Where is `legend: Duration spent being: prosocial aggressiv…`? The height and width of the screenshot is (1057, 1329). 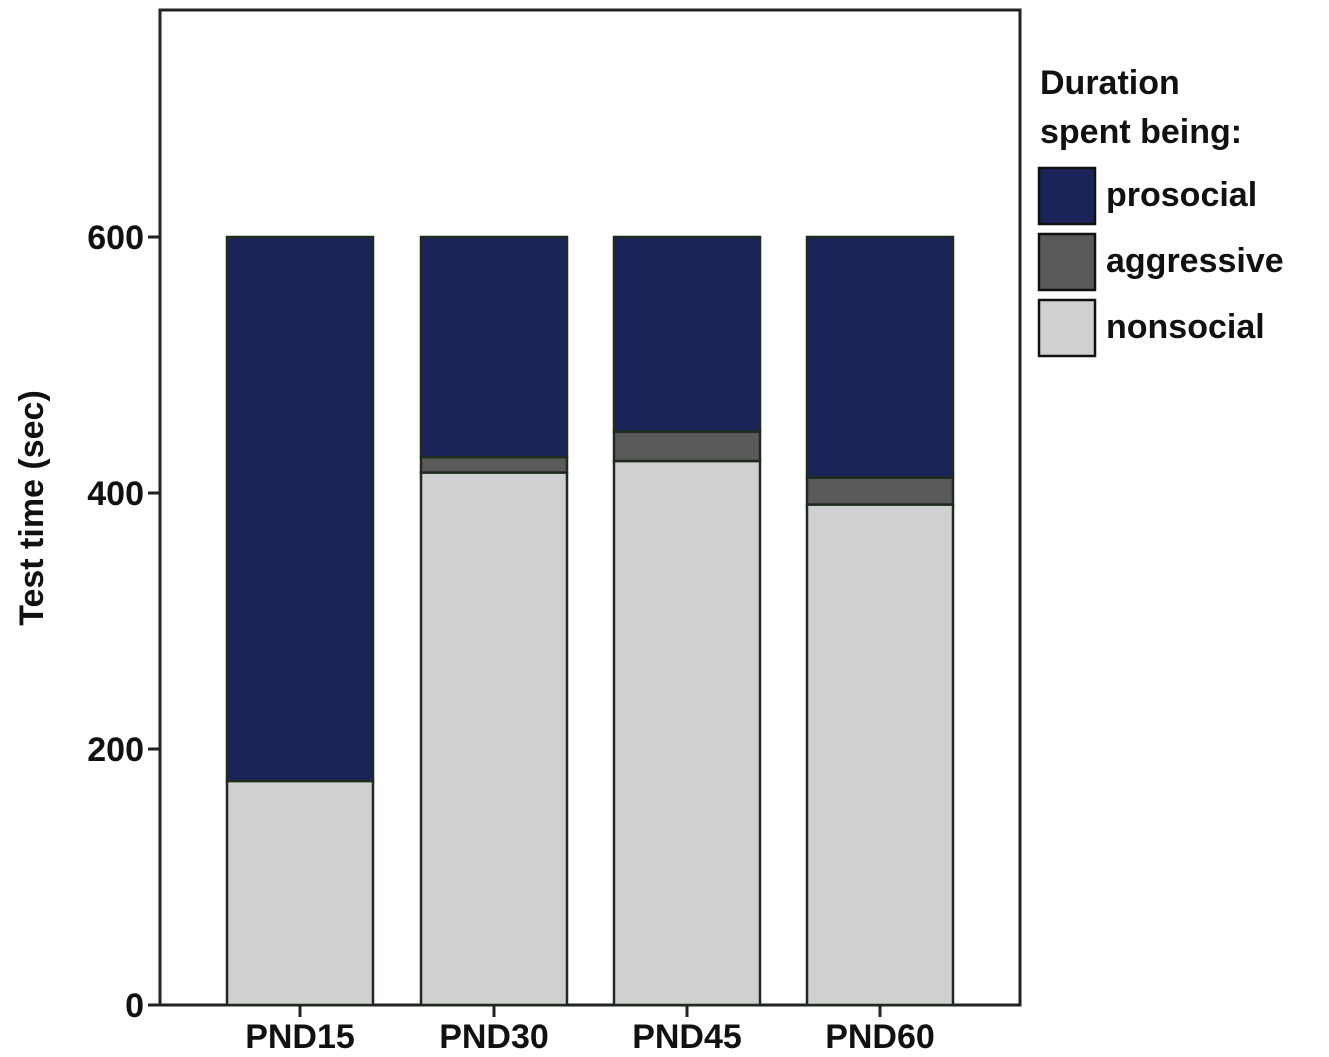
legend: Duration spent being: prosocial aggressiv… is located at coordinates (1160, 211).